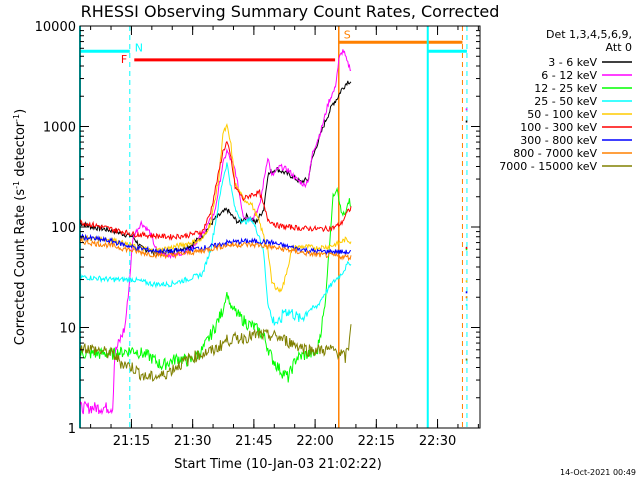 Image resolution: width=640 pixels, height=480 pixels. I want to click on legend-header-line1: Det 1,3,4,5,6,9,, so click(589, 34).